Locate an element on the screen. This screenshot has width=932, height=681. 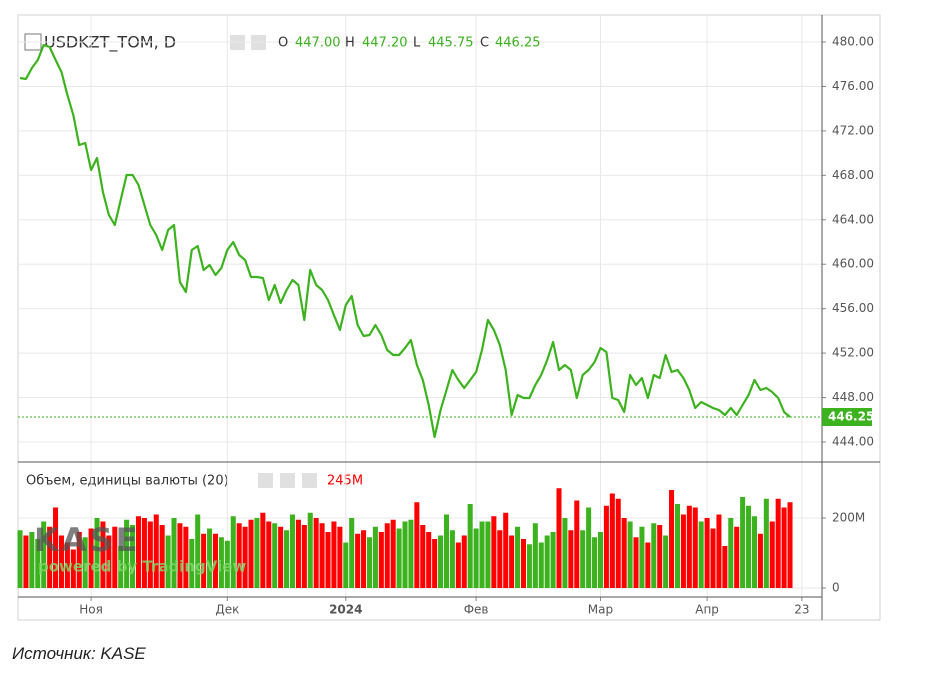
x-tick-label: Ноя is located at coordinates (91, 610).